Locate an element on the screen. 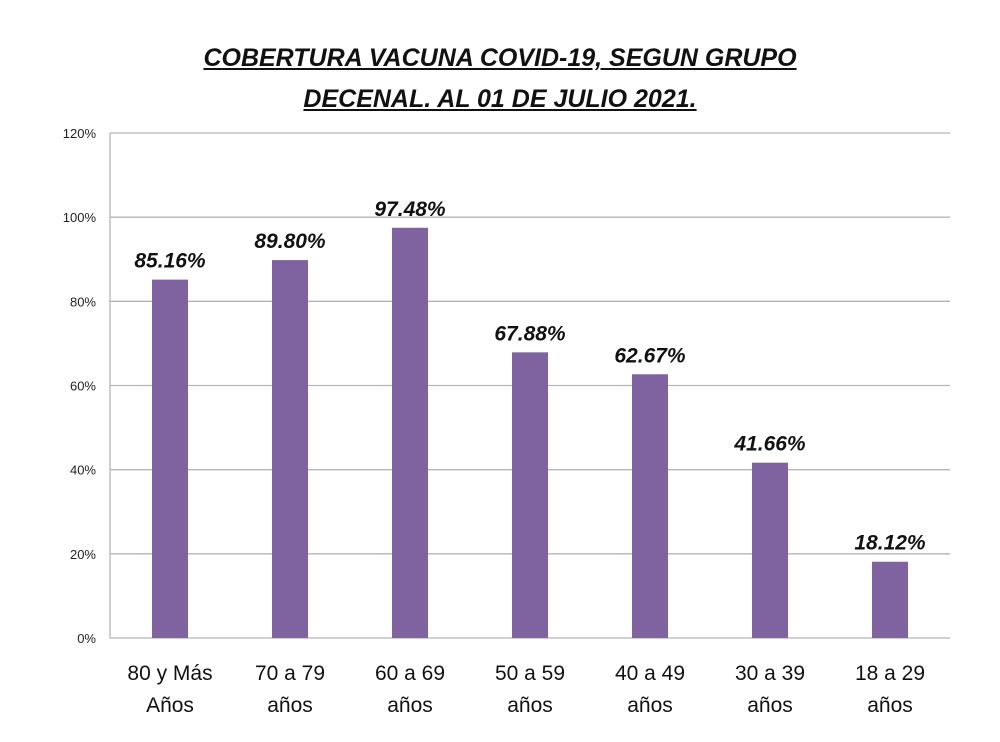 This screenshot has width=1000, height=742. x-tick-label: 60 a 69 is located at coordinates (410, 673).